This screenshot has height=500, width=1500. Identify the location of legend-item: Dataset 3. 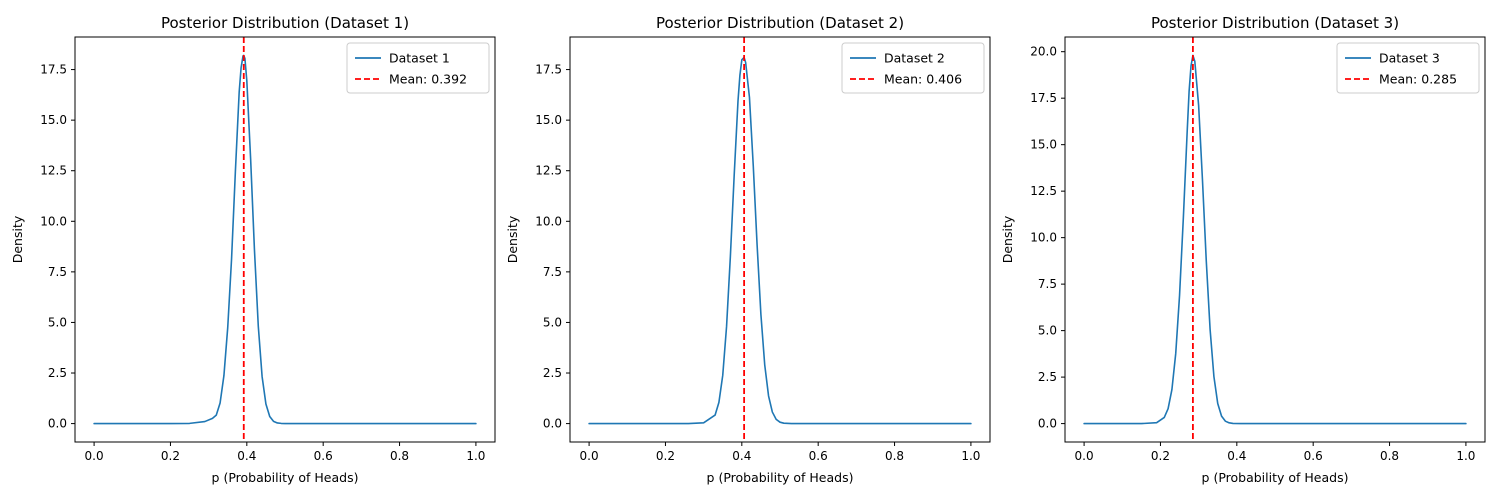
(1392, 58).